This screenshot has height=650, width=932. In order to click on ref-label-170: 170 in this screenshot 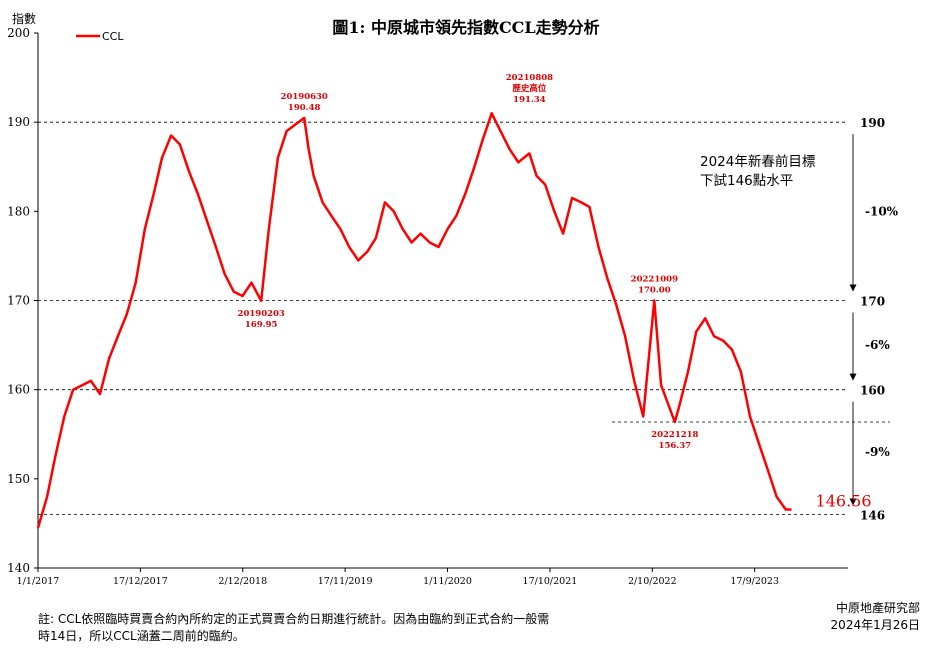, I will do `click(872, 302)`.